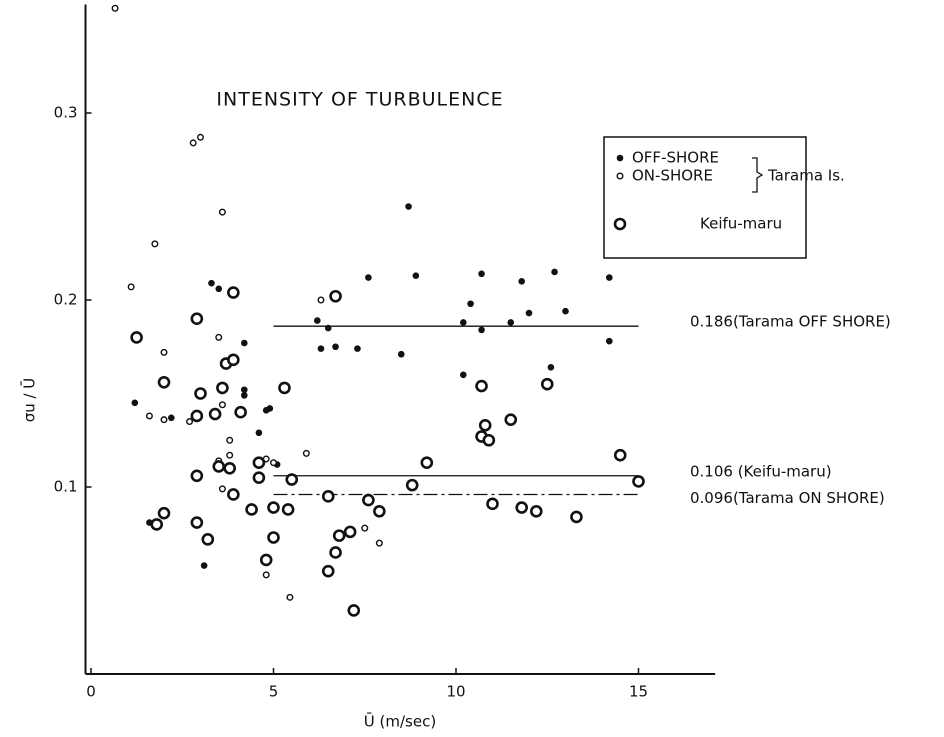 Image resolution: width=944 pixels, height=737 pixels. I want to click on x-tick-label: 10, so click(455, 692).